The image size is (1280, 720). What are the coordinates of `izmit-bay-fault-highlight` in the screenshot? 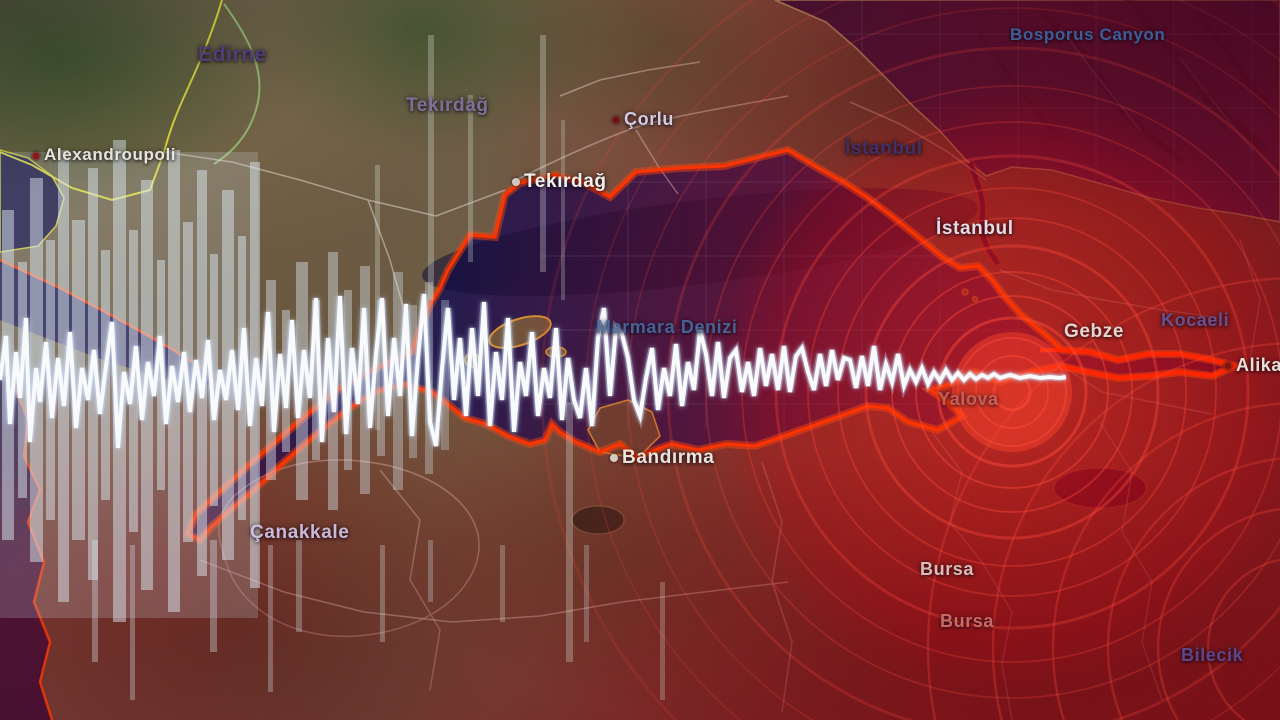 It's located at (1135, 364).